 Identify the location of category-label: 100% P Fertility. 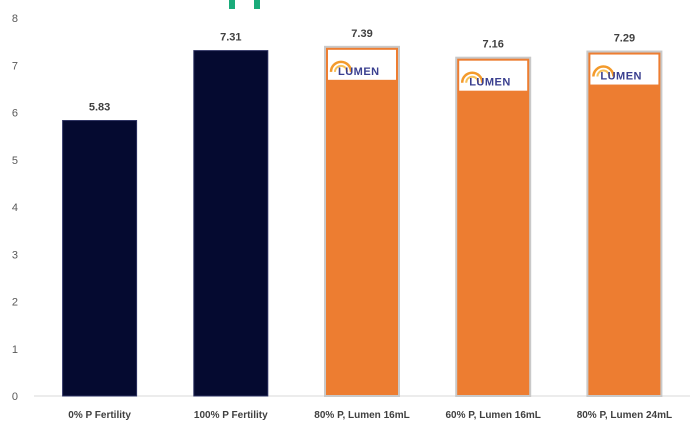
(231, 415).